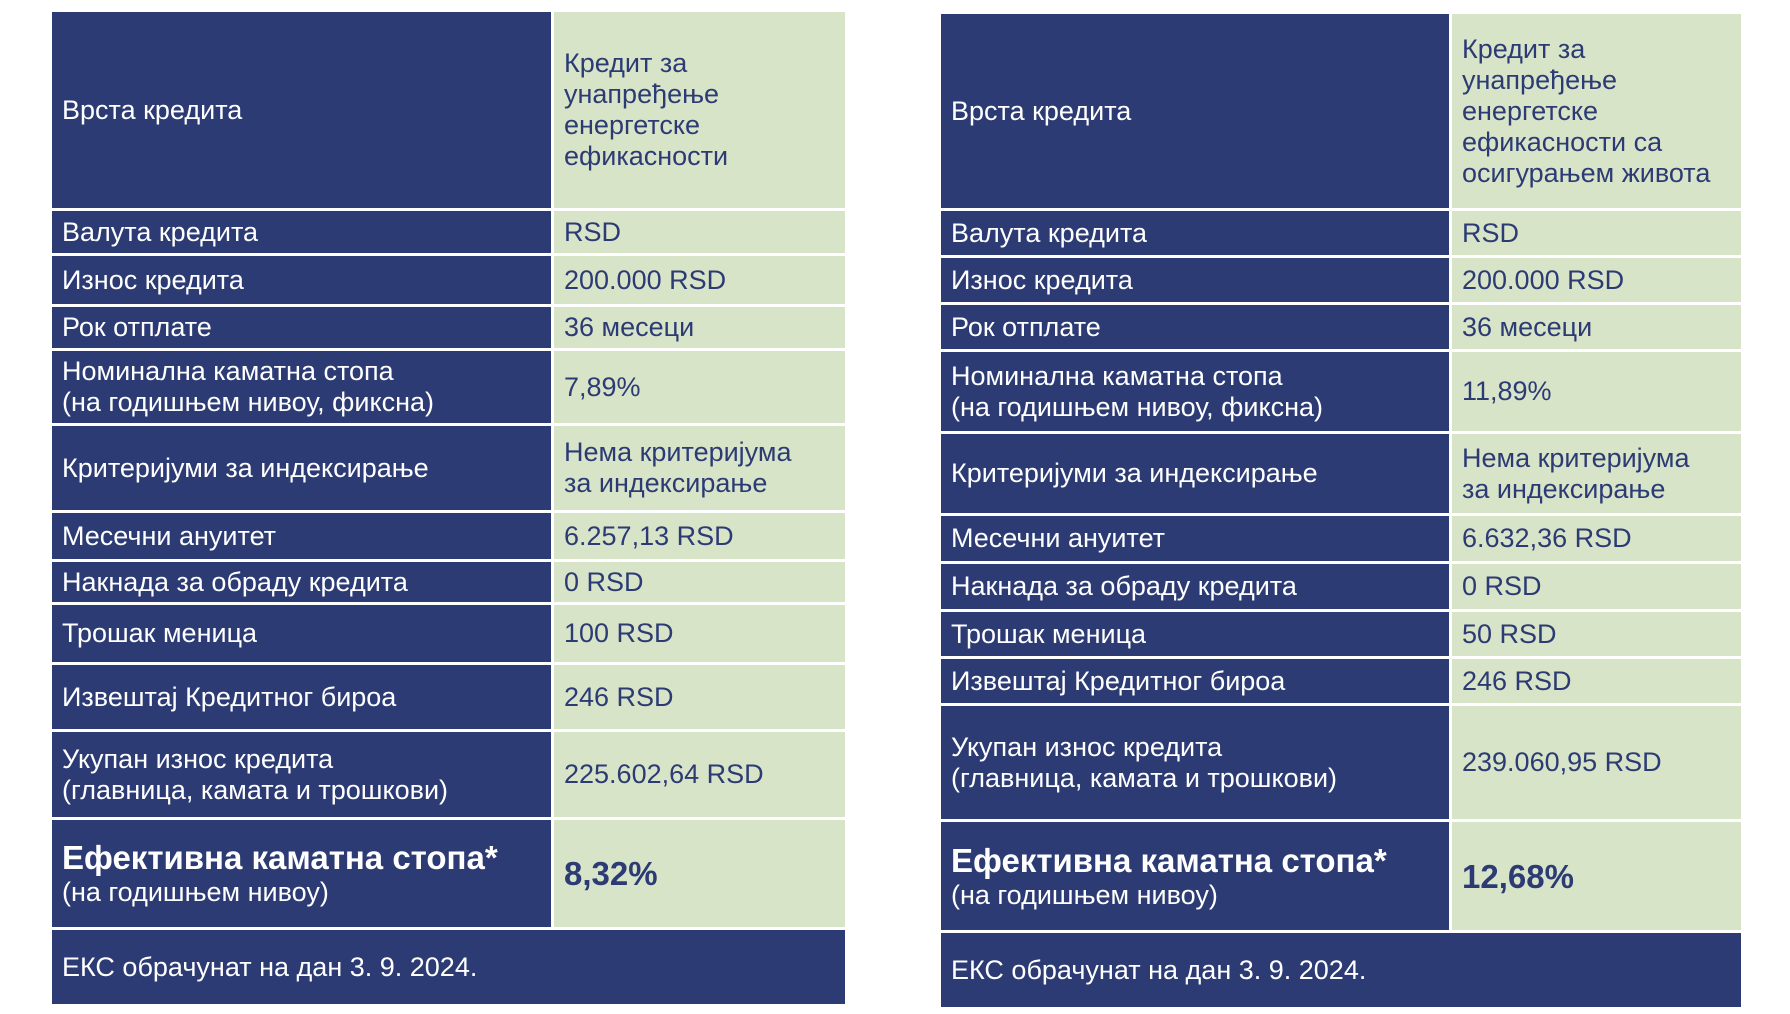  What do you see at coordinates (303, 537) in the screenshot?
I see `row-label: Месечни ануитет` at bounding box center [303, 537].